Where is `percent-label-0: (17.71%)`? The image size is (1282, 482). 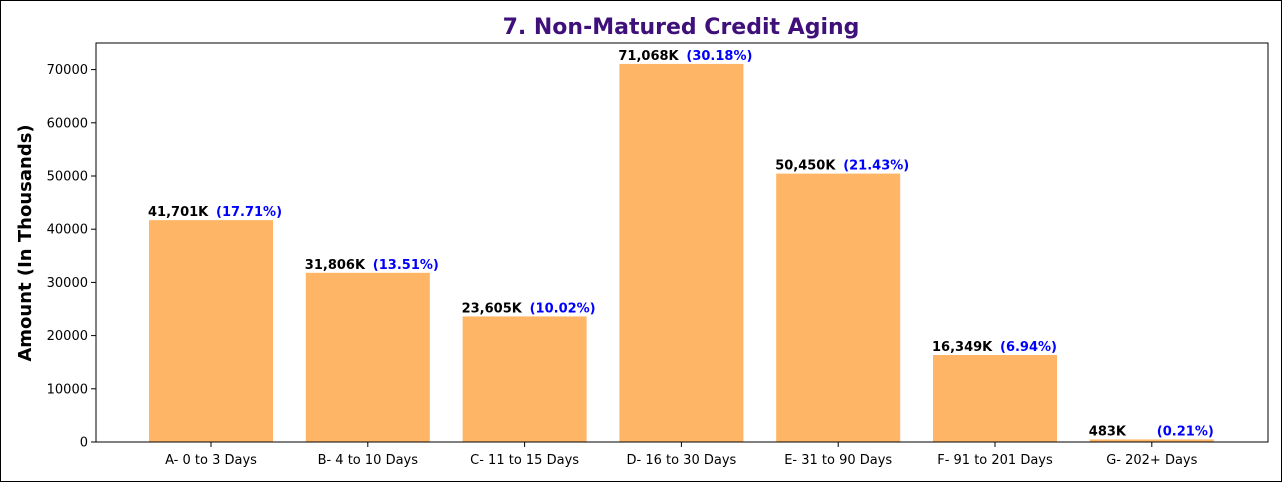
percent-label-0: (17.71%) is located at coordinates (249, 212).